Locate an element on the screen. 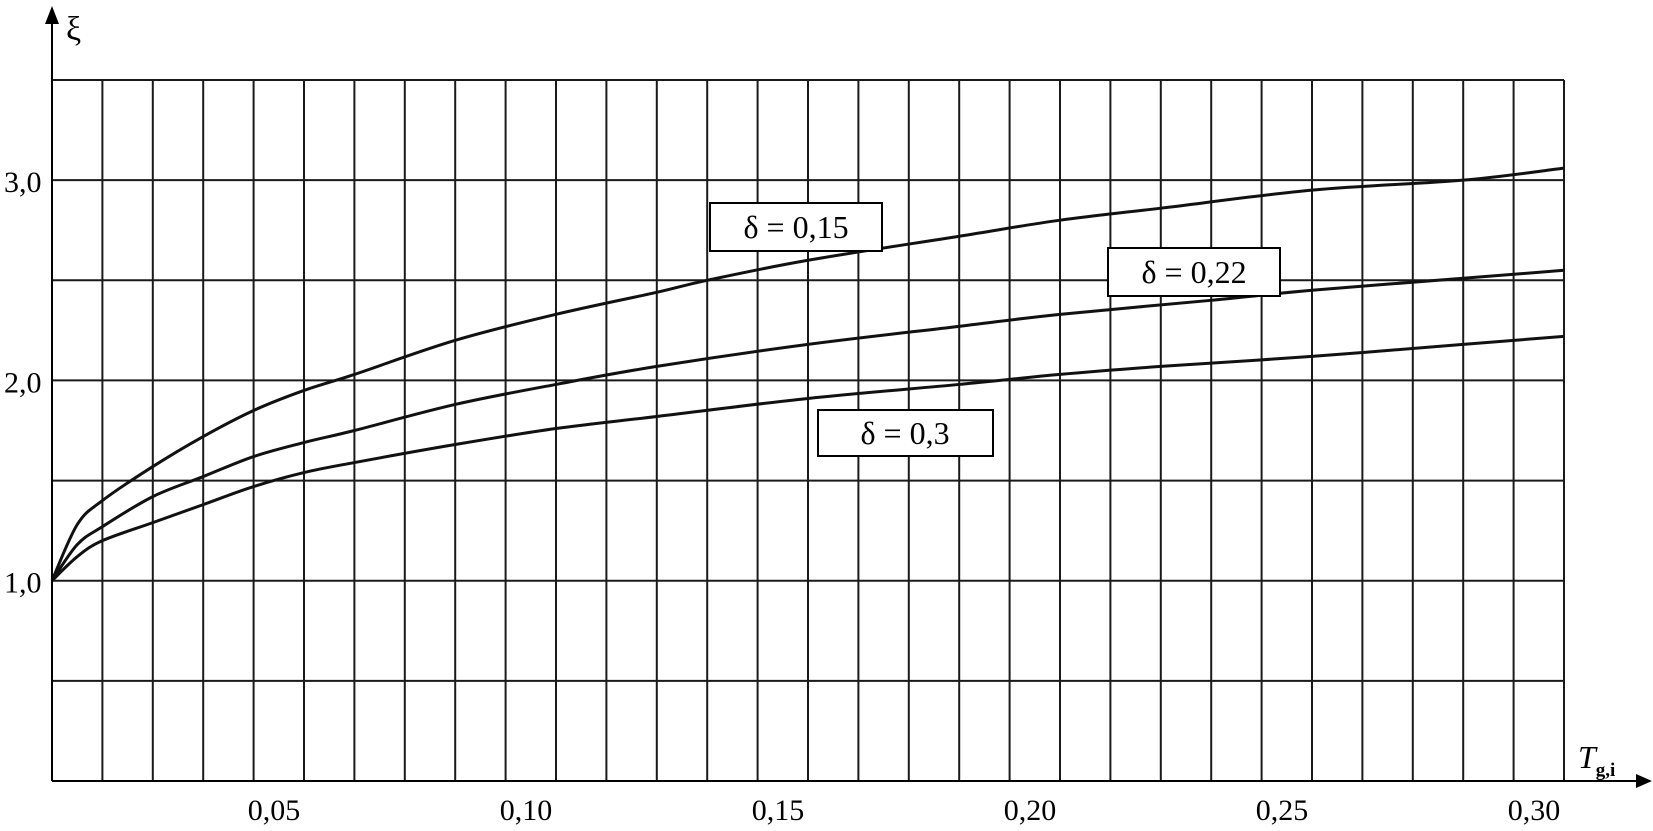  series-label-1: δ = 0,22 is located at coordinates (1194, 272).